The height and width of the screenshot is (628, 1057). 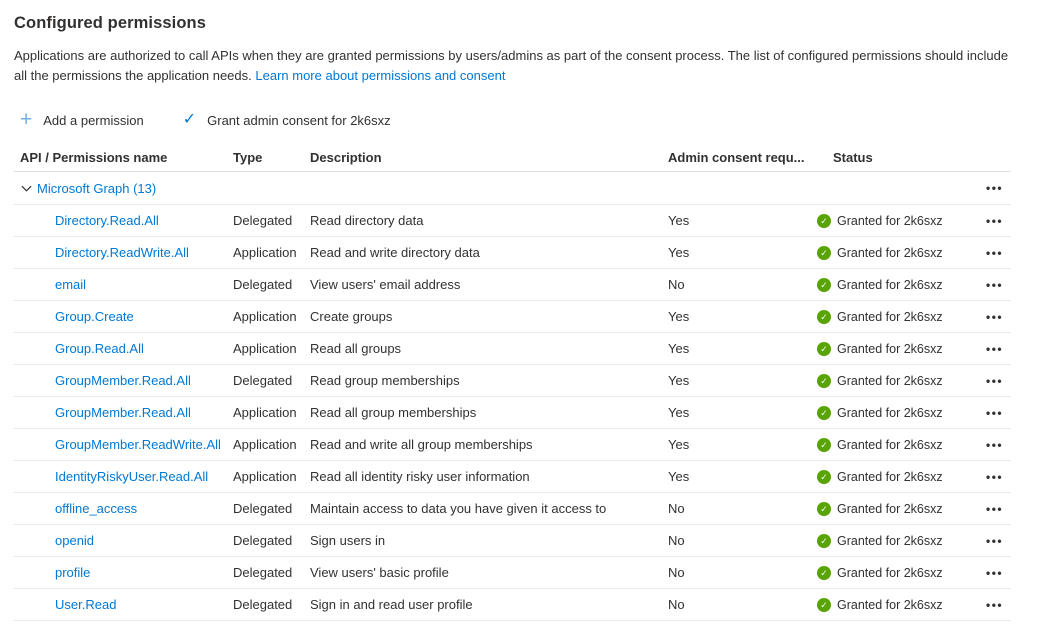 What do you see at coordinates (421, 444) in the screenshot?
I see `permission-description: Read and write all group memberships` at bounding box center [421, 444].